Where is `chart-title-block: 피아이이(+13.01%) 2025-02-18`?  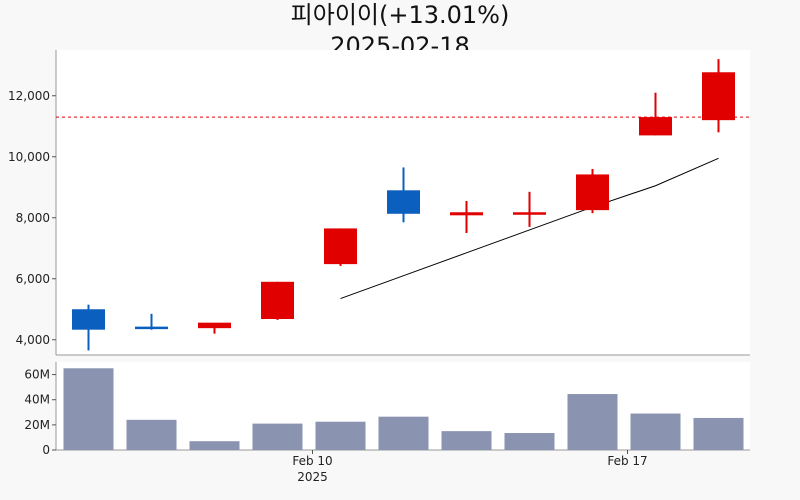 chart-title-block: 피아이이(+13.01%) 2025-02-18 is located at coordinates (400, 31).